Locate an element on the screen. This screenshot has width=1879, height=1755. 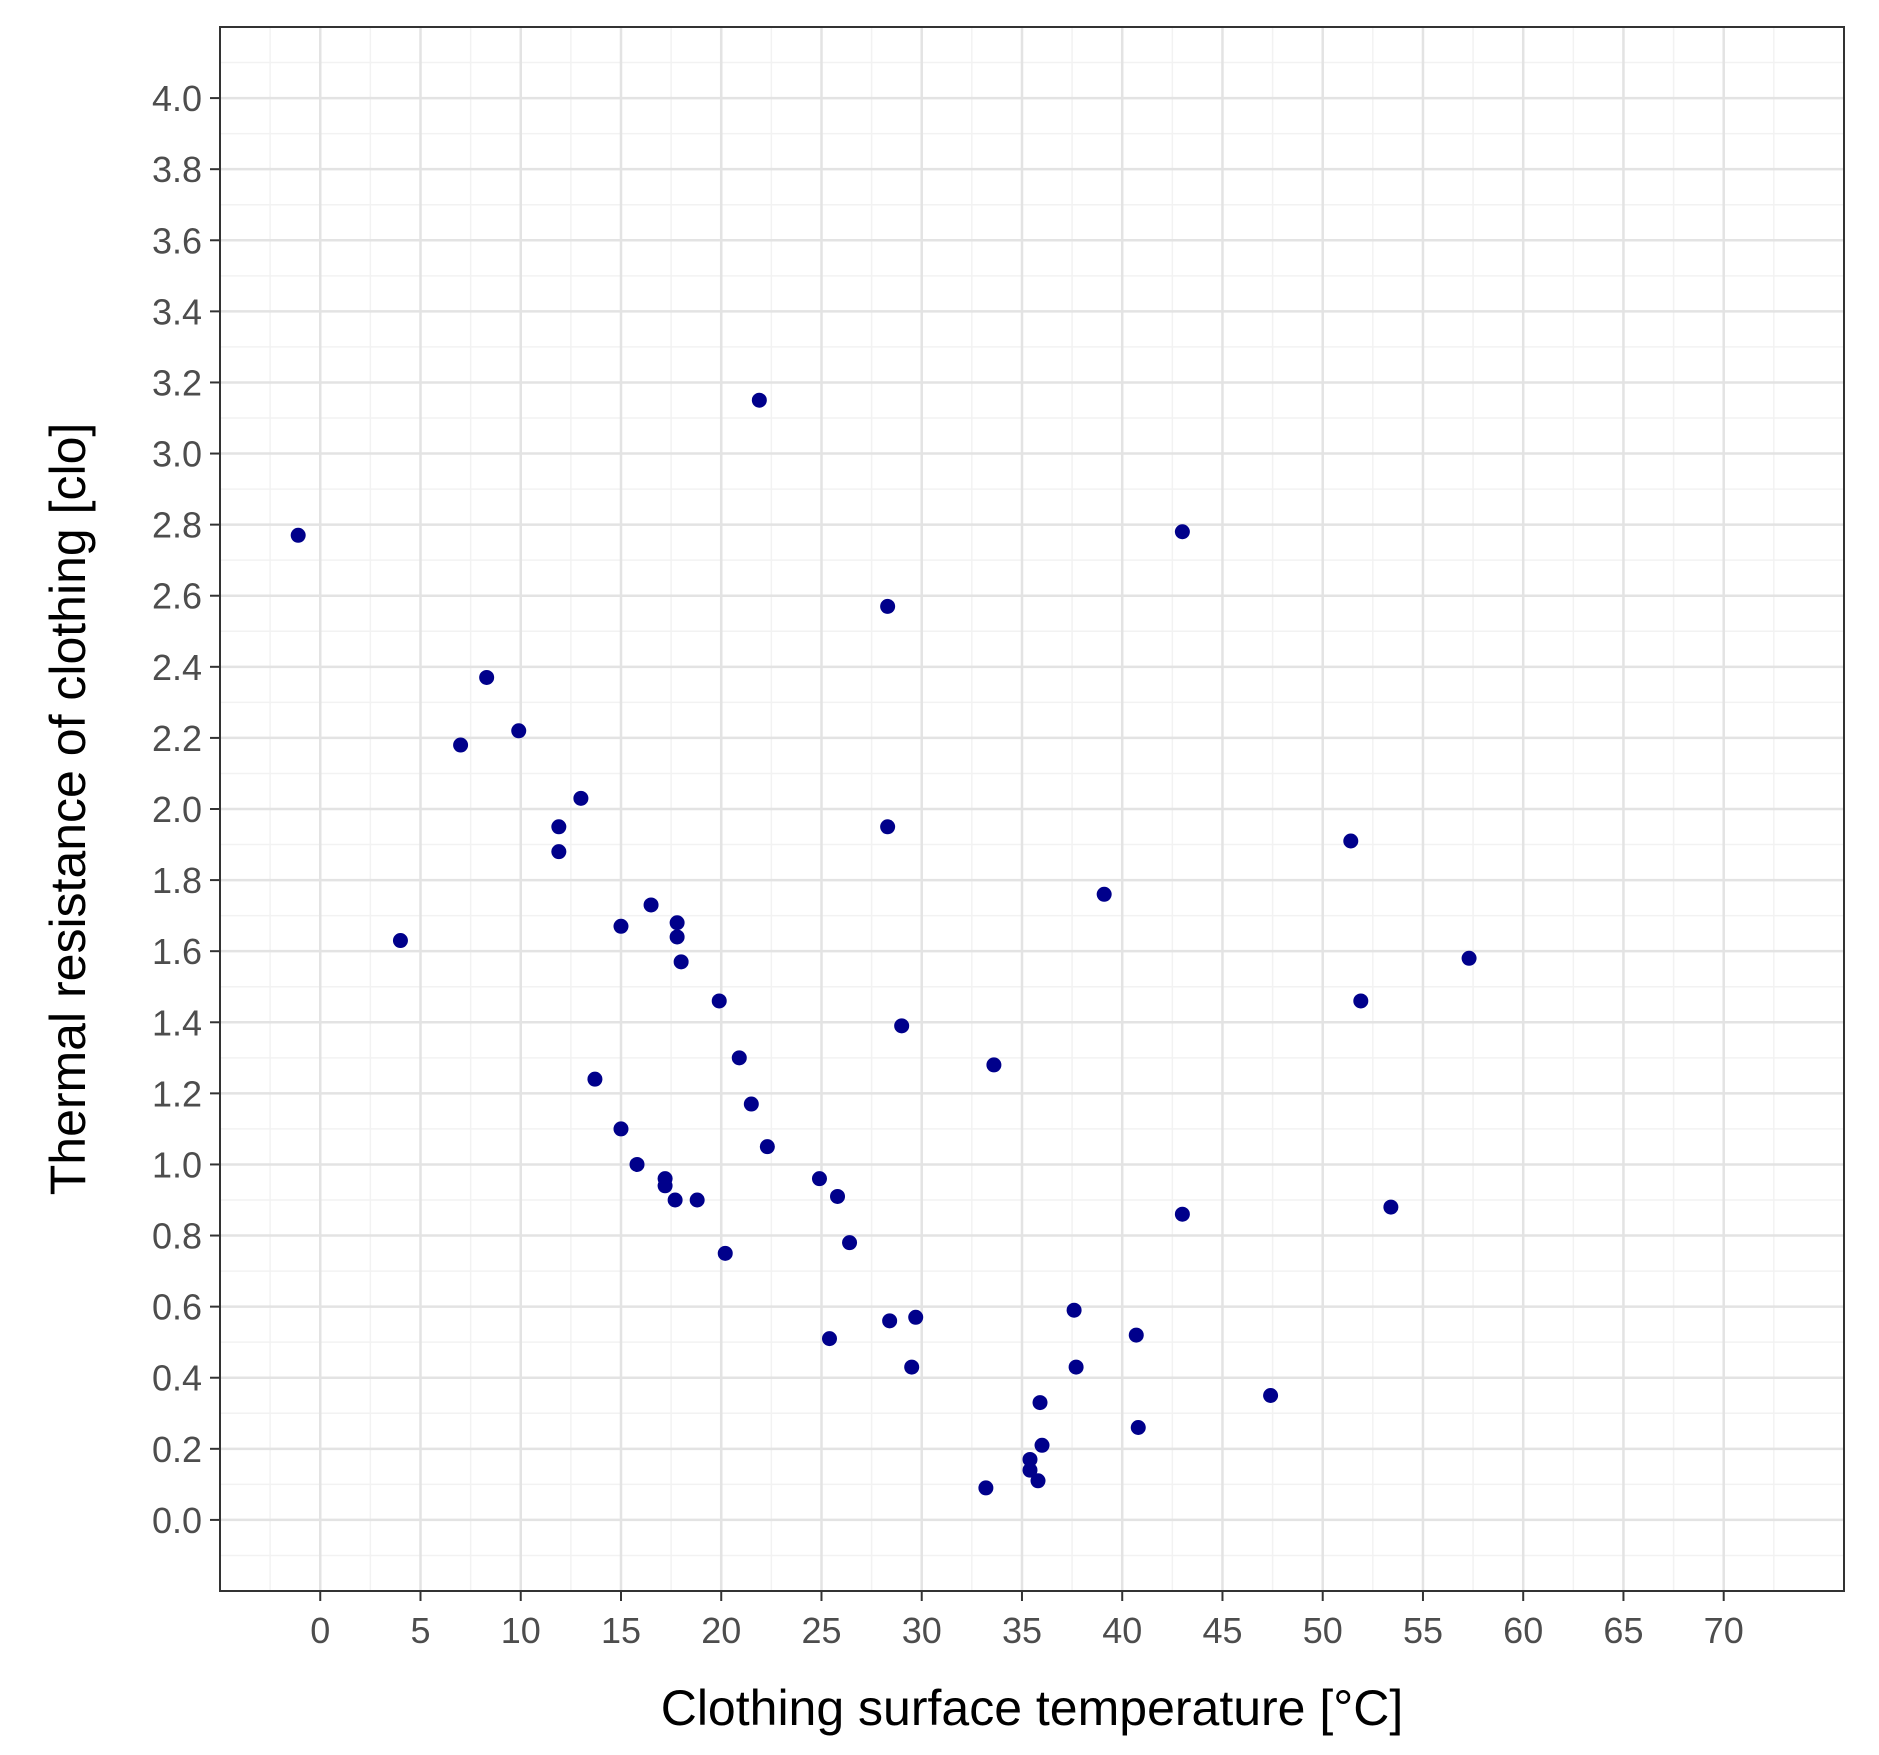
y-tick-label: 2.2 is located at coordinates (177, 738).